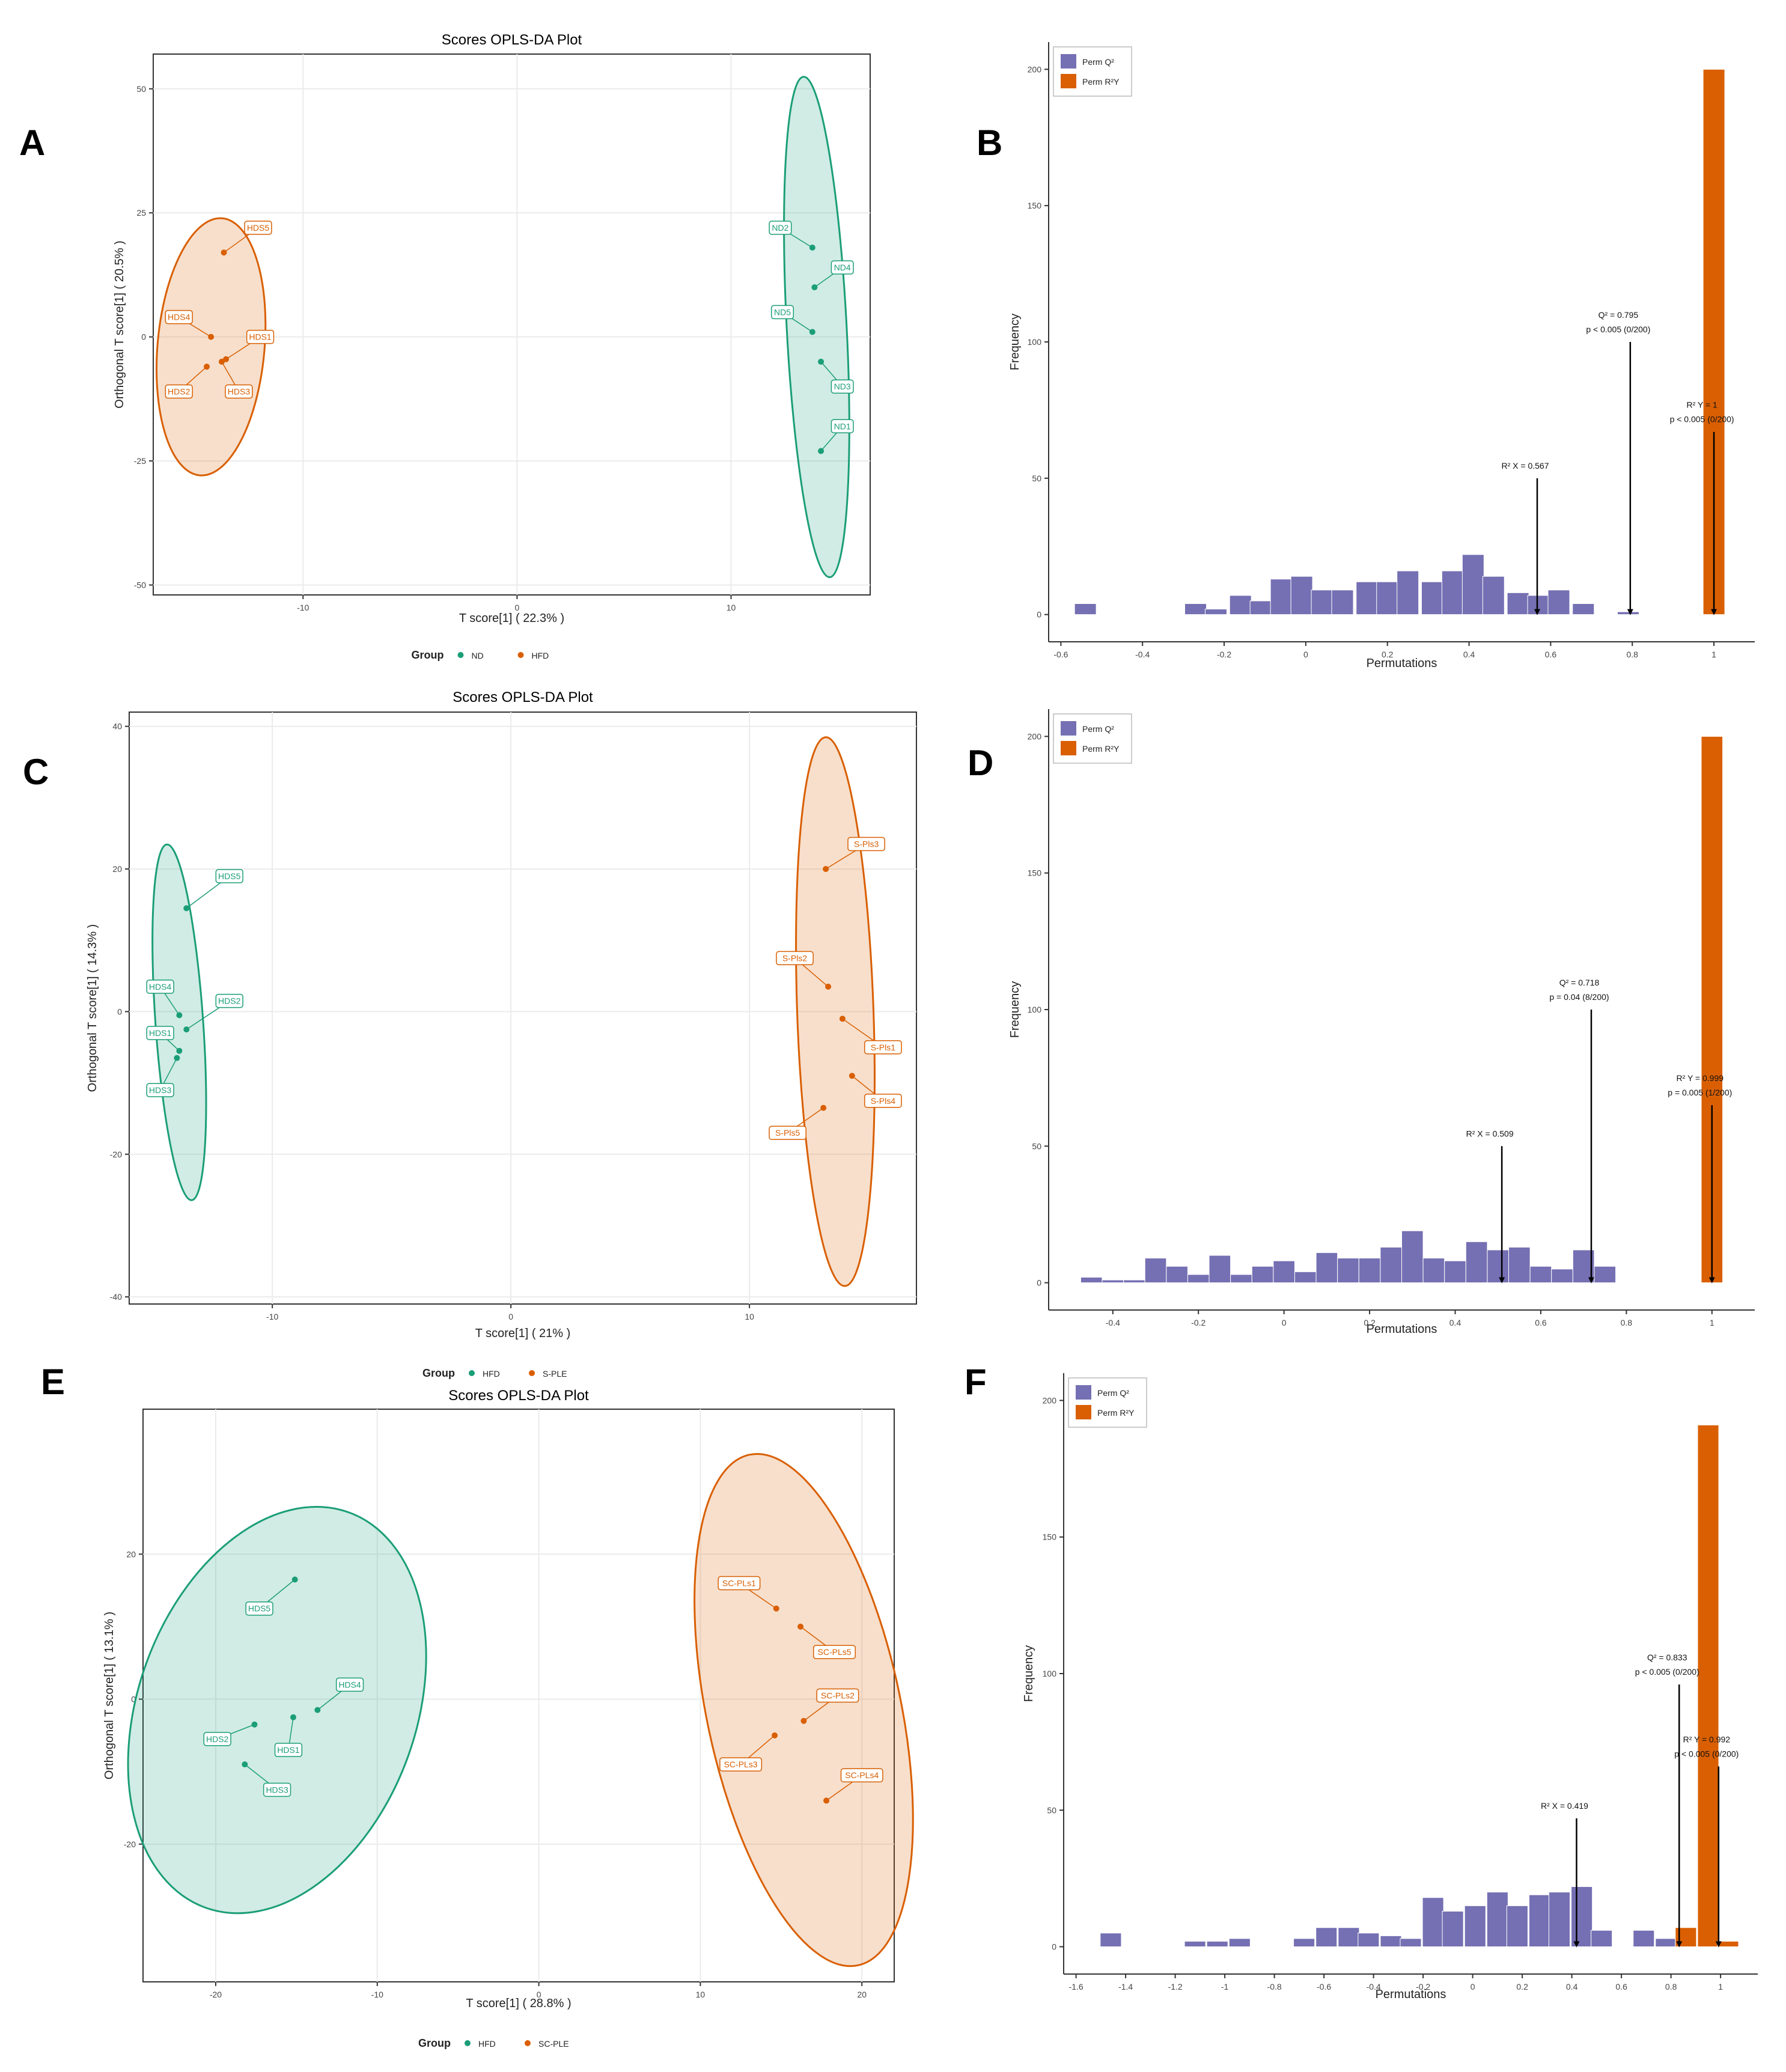 The height and width of the screenshot is (2072, 1786). I want to click on panel-letter-c: C, so click(36, 772).